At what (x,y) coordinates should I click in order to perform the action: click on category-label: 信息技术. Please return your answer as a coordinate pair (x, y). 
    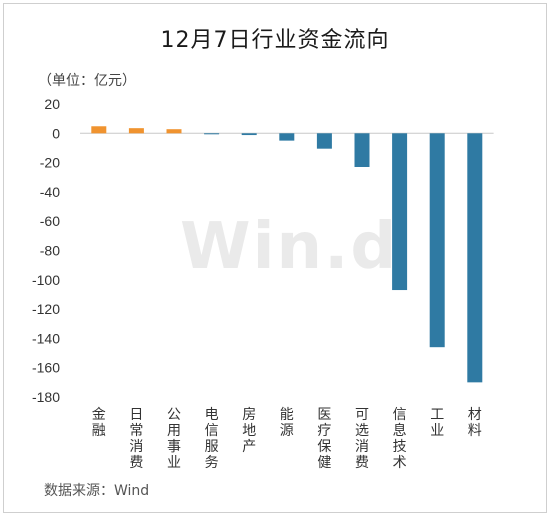
    Looking at the image, I should click on (400, 439).